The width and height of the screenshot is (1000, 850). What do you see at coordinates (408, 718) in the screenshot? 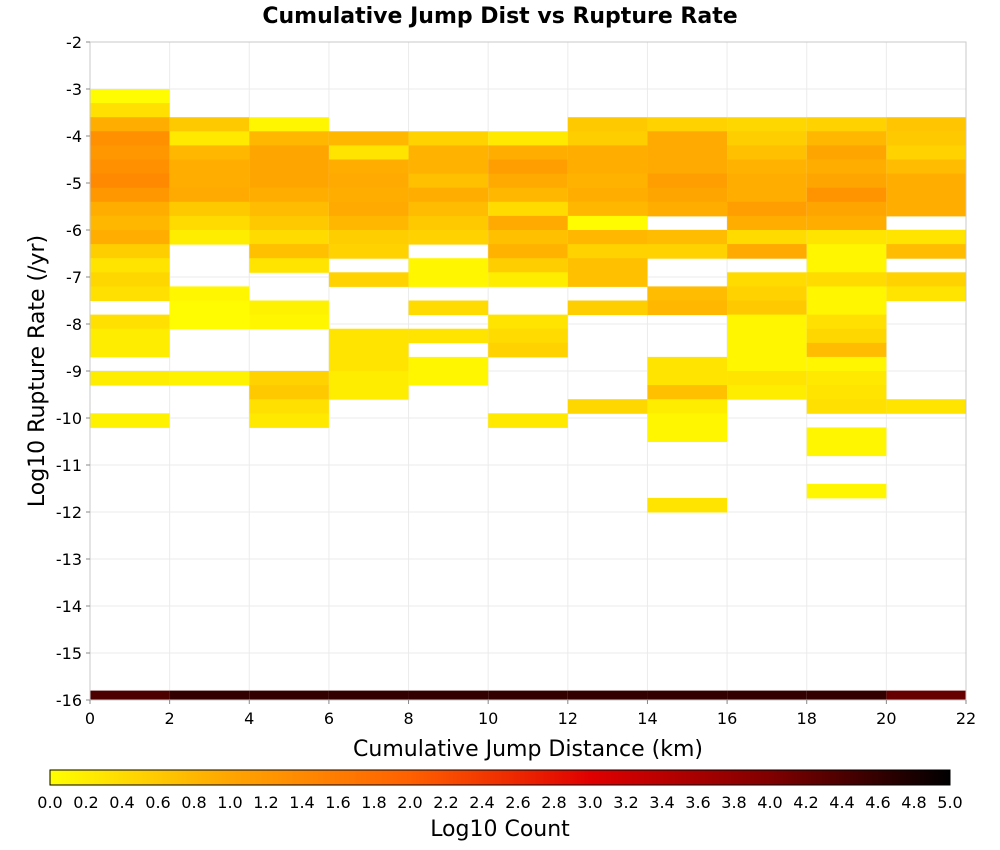
I see `x-tick-label: 8` at bounding box center [408, 718].